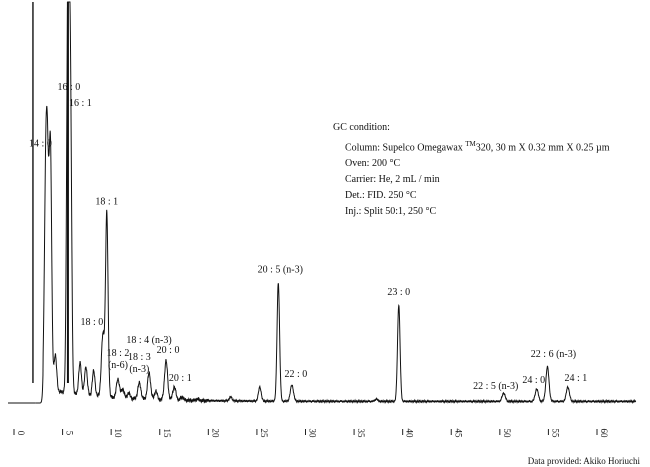  Describe the element at coordinates (542, 148) in the screenshot. I see `gc-column-suffix: 320, 30 m X 0.32 mm X 0.25 µm` at that location.